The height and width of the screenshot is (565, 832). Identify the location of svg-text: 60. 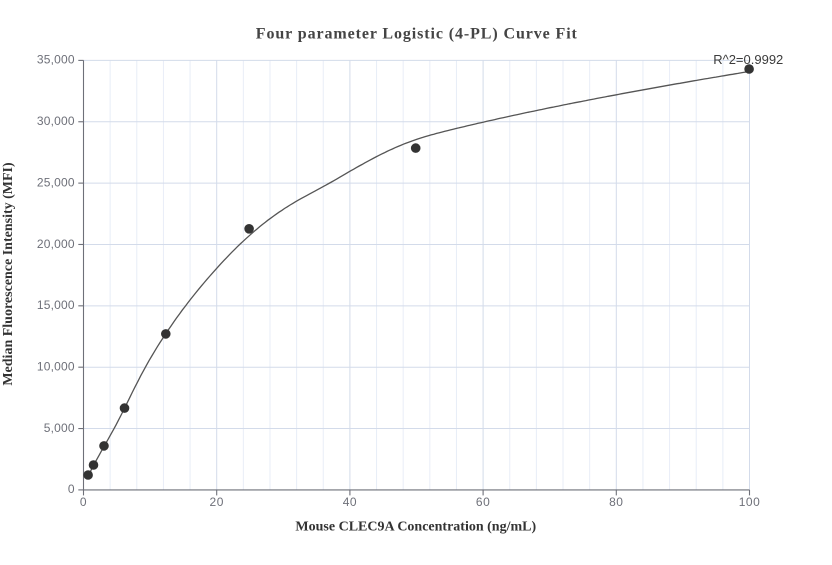
(483, 502).